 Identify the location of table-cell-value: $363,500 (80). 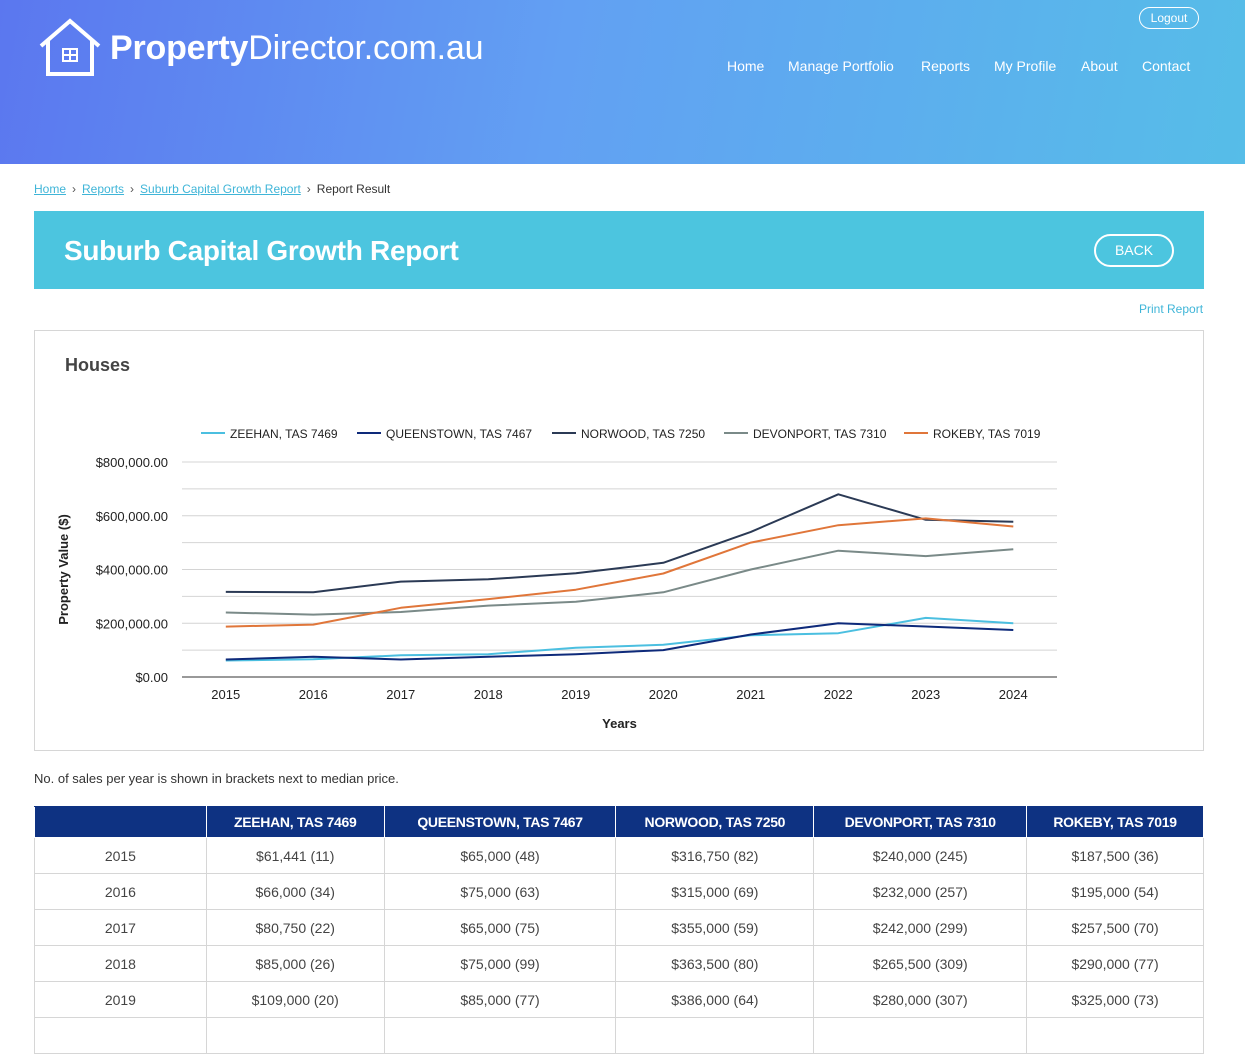
(715, 963).